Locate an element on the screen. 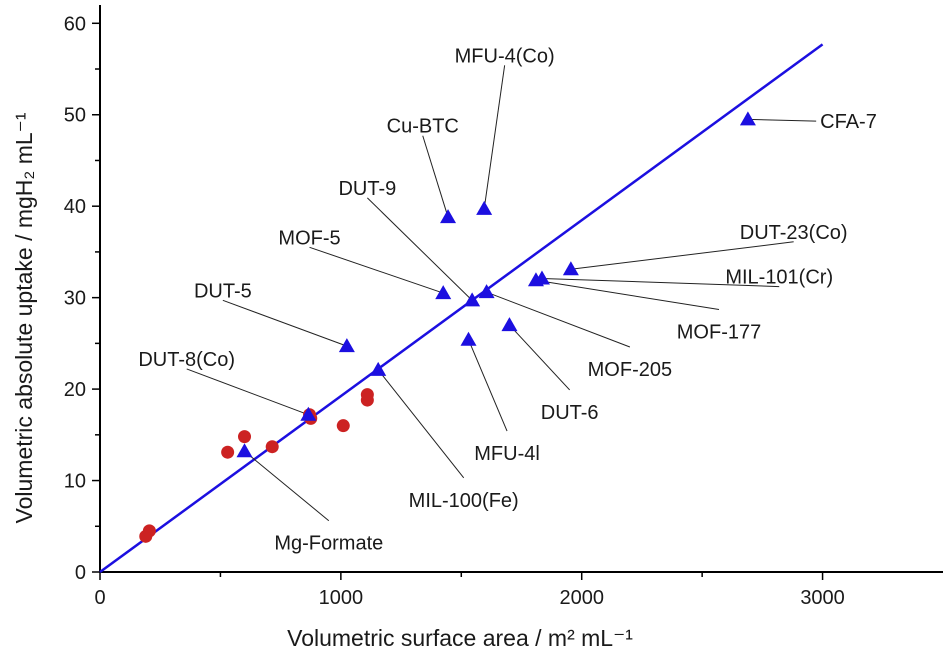 The image size is (948, 653). point-label: MFU-4(Co) is located at coordinates (505, 56).